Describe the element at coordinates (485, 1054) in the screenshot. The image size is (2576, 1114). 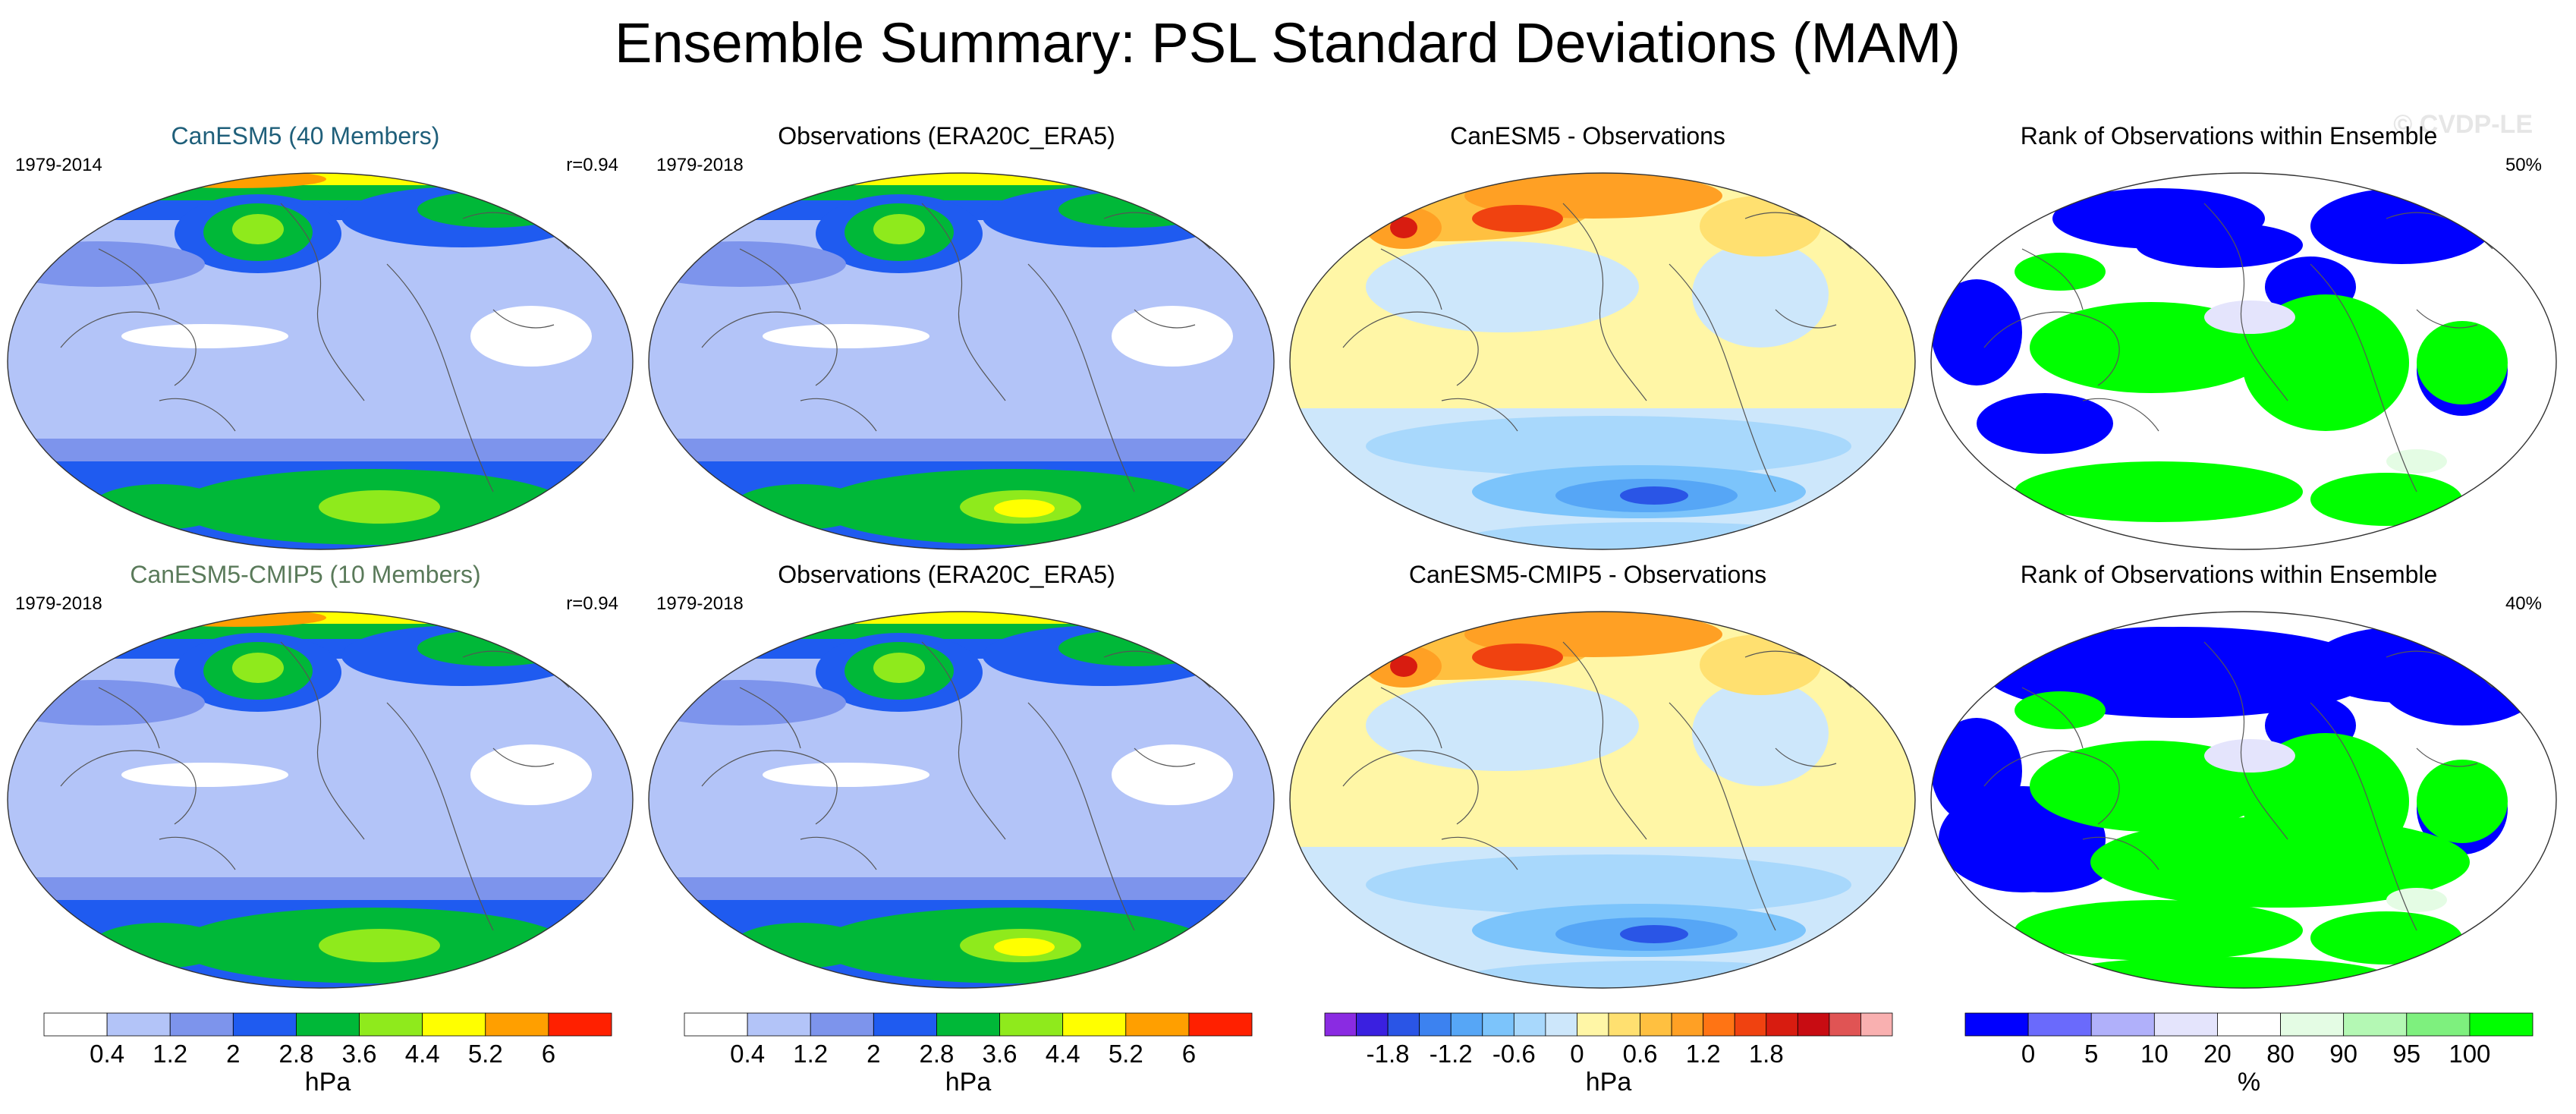
I see `colorbar-tick-label: 5.2` at that location.